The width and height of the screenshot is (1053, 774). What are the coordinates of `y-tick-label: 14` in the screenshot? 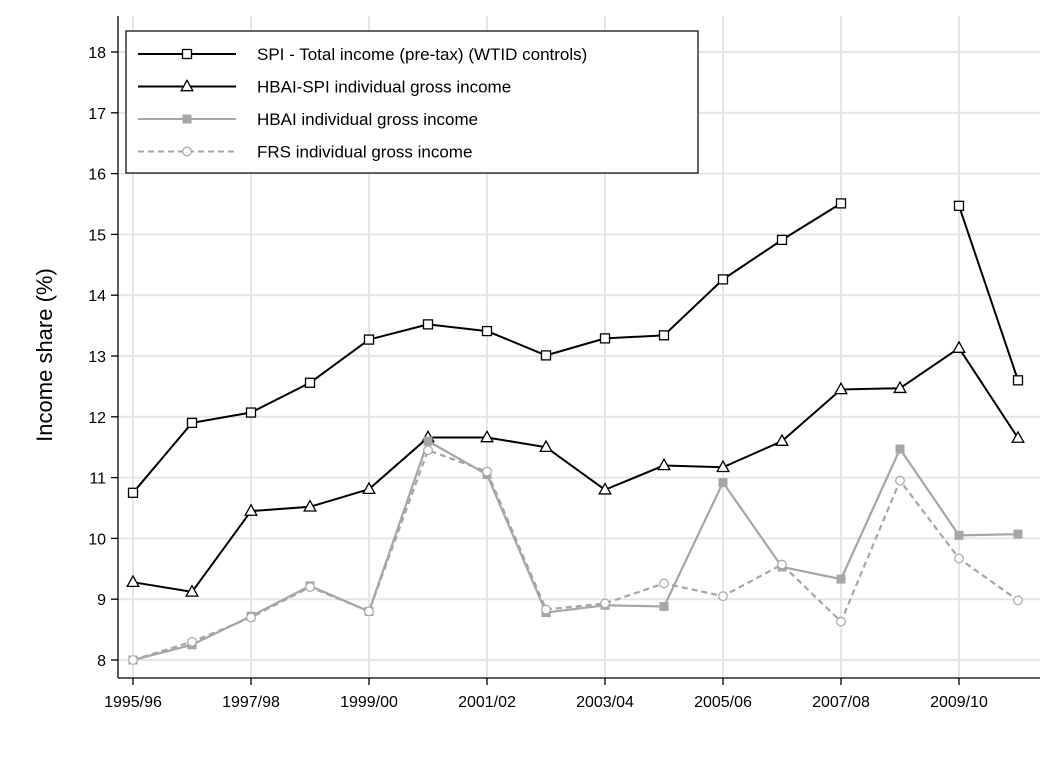 It's located at (97, 296).